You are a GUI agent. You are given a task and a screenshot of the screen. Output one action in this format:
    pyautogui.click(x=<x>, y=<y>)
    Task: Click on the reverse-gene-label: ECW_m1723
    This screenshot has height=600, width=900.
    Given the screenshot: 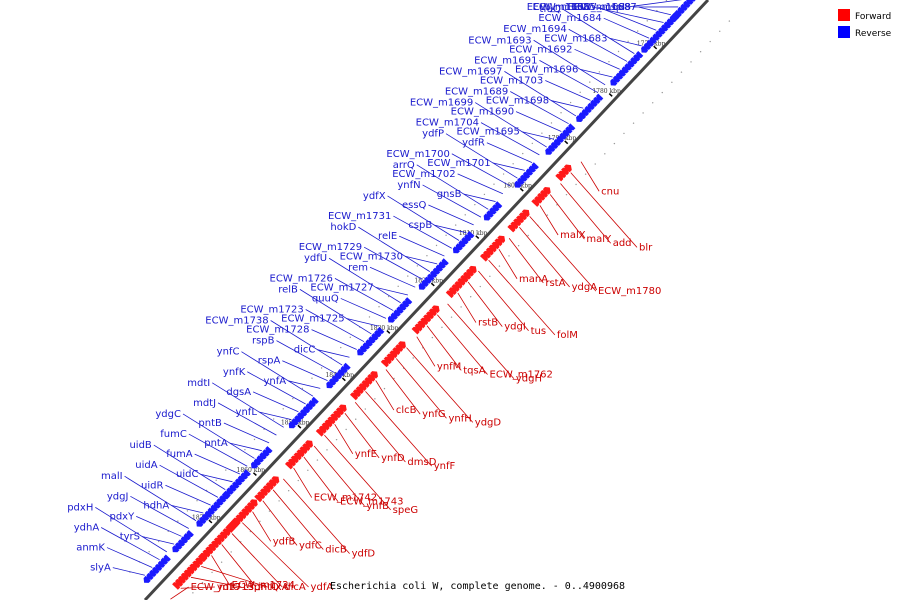 What is the action you would take?
    pyautogui.click(x=271, y=309)
    